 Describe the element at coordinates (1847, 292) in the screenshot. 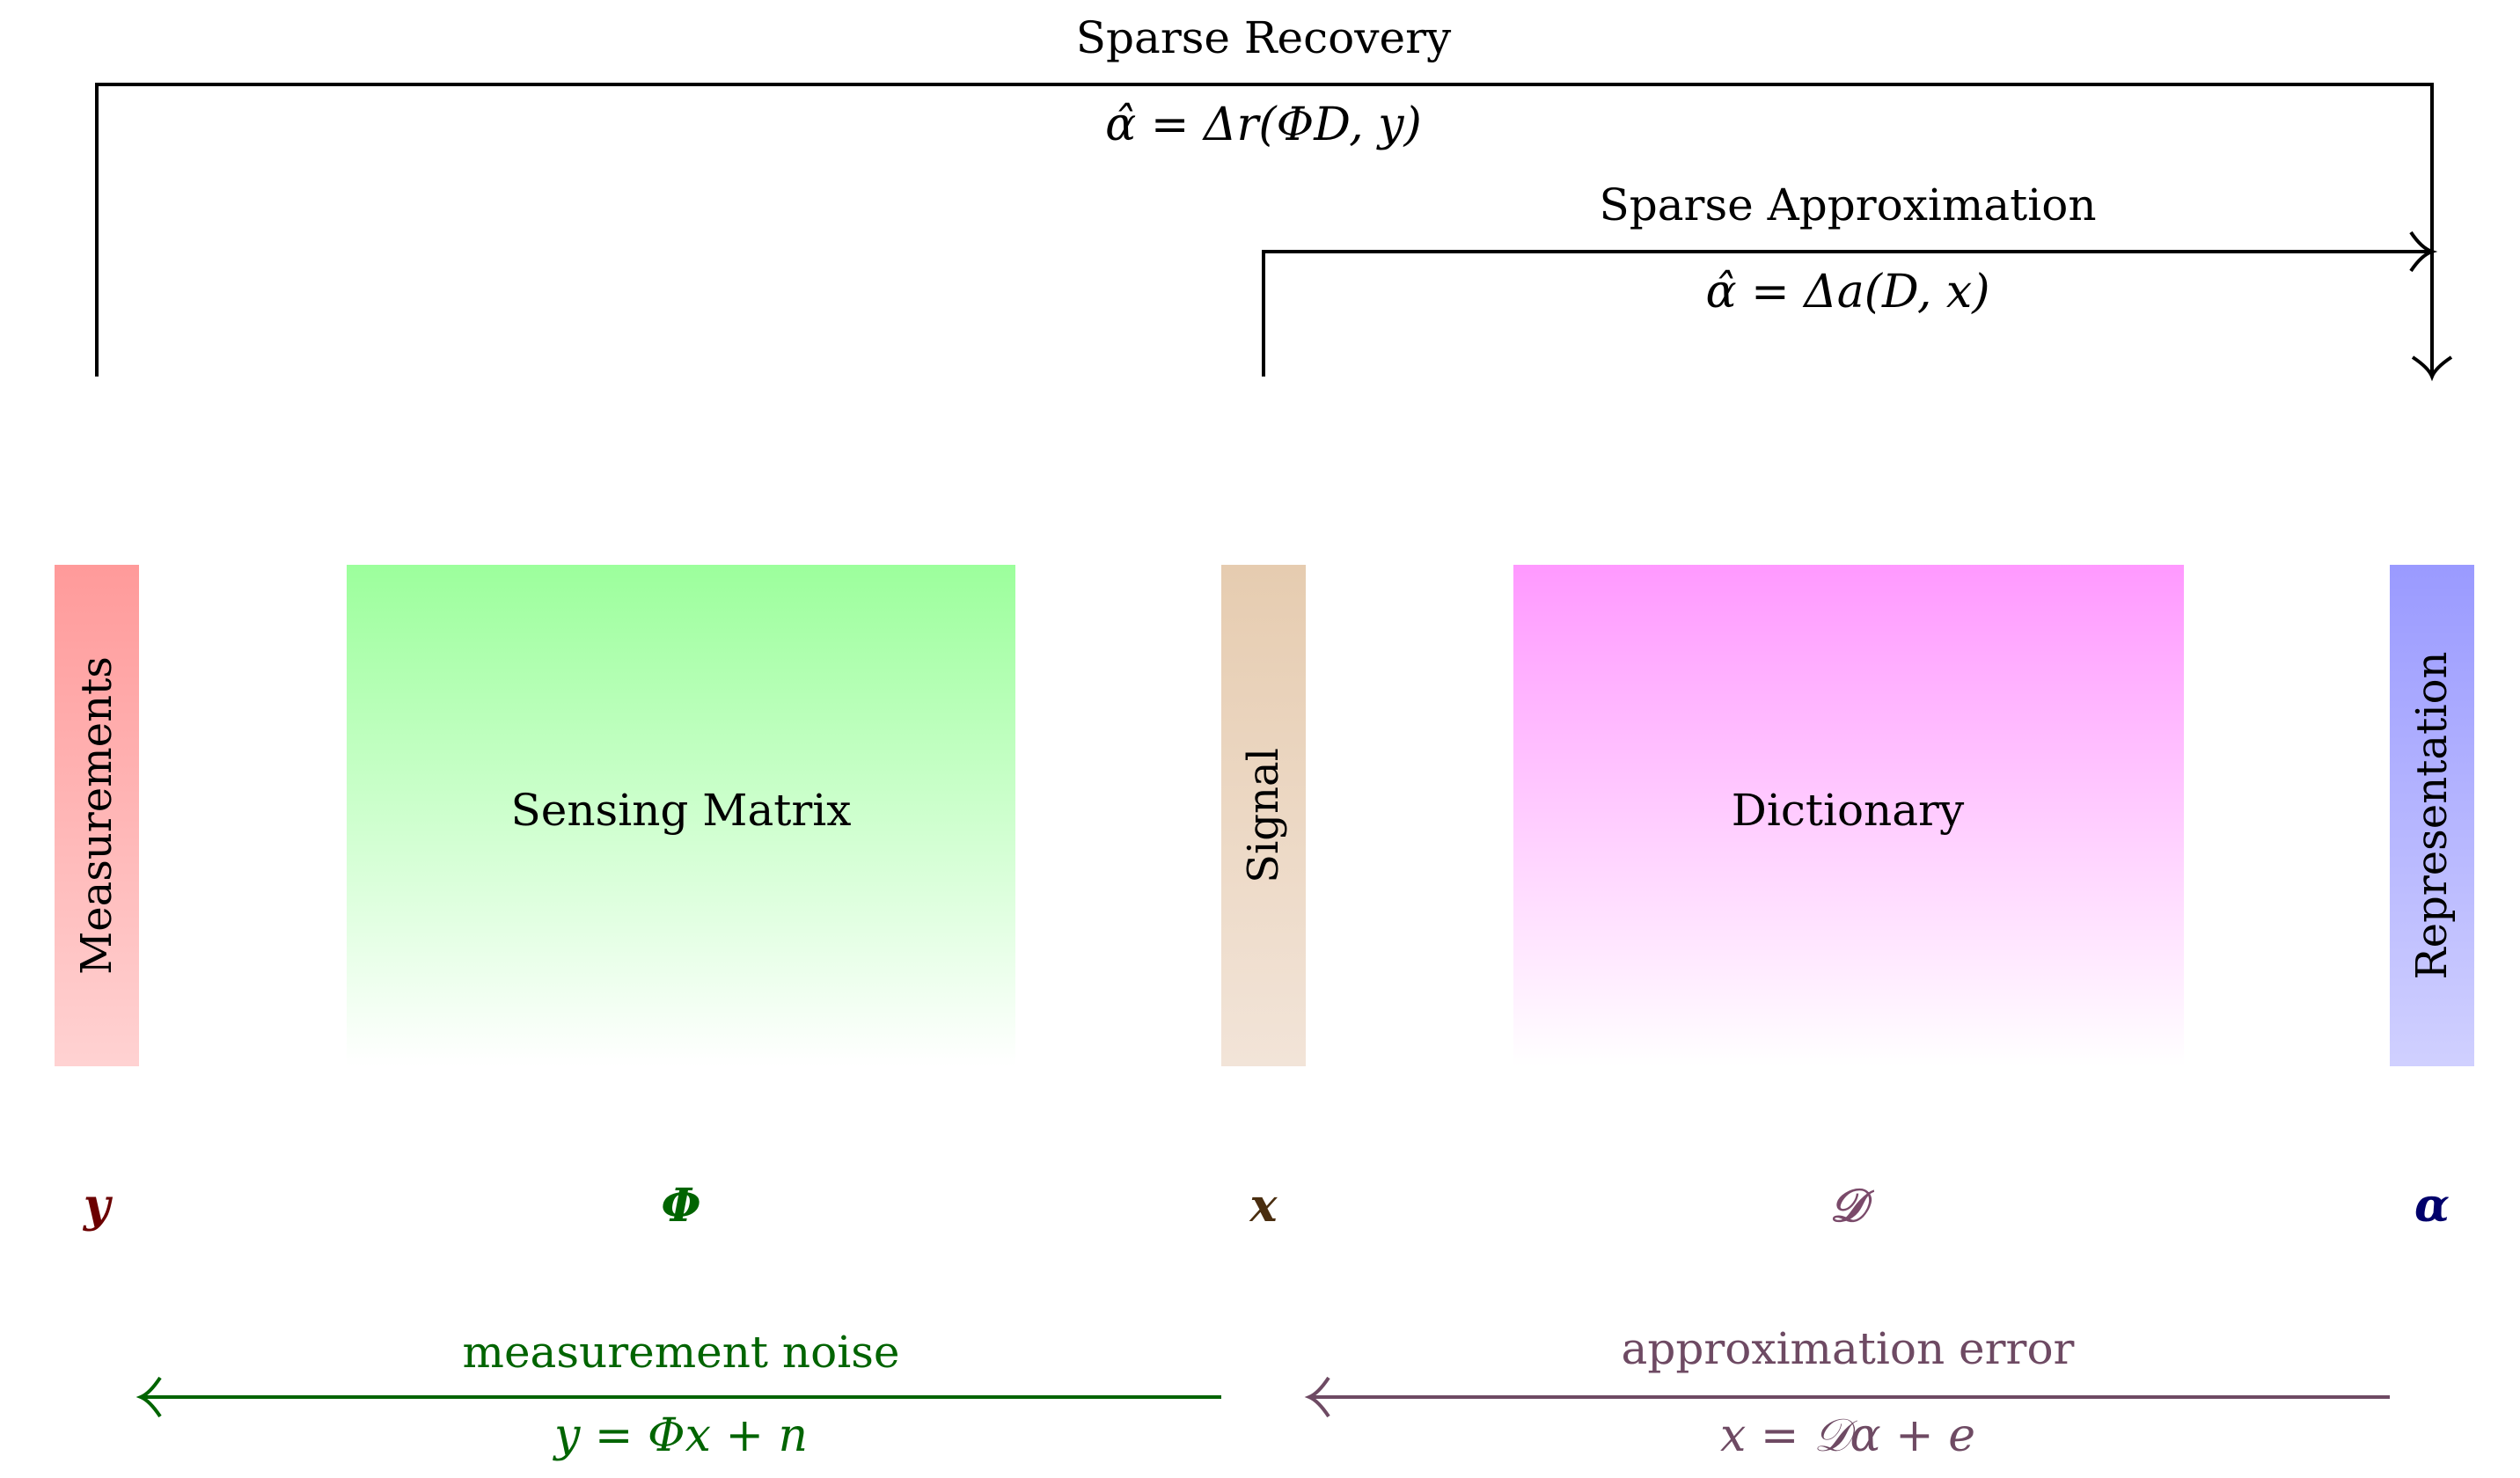

I see `approximation-formula: α̂ = Δa(D, x)` at that location.